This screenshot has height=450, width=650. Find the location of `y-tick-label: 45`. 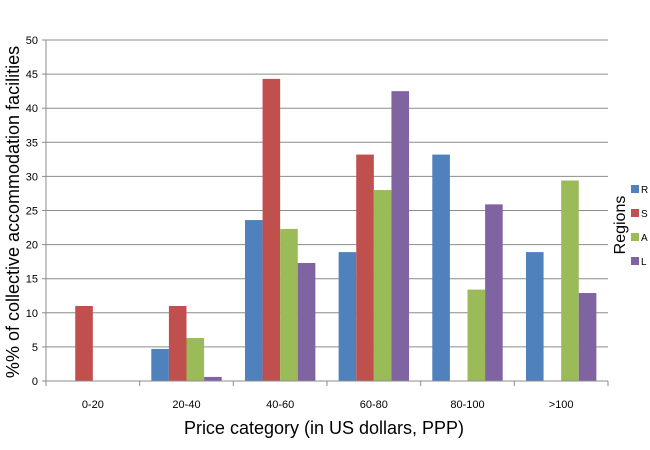

y-tick-label: 45 is located at coordinates (32, 75).